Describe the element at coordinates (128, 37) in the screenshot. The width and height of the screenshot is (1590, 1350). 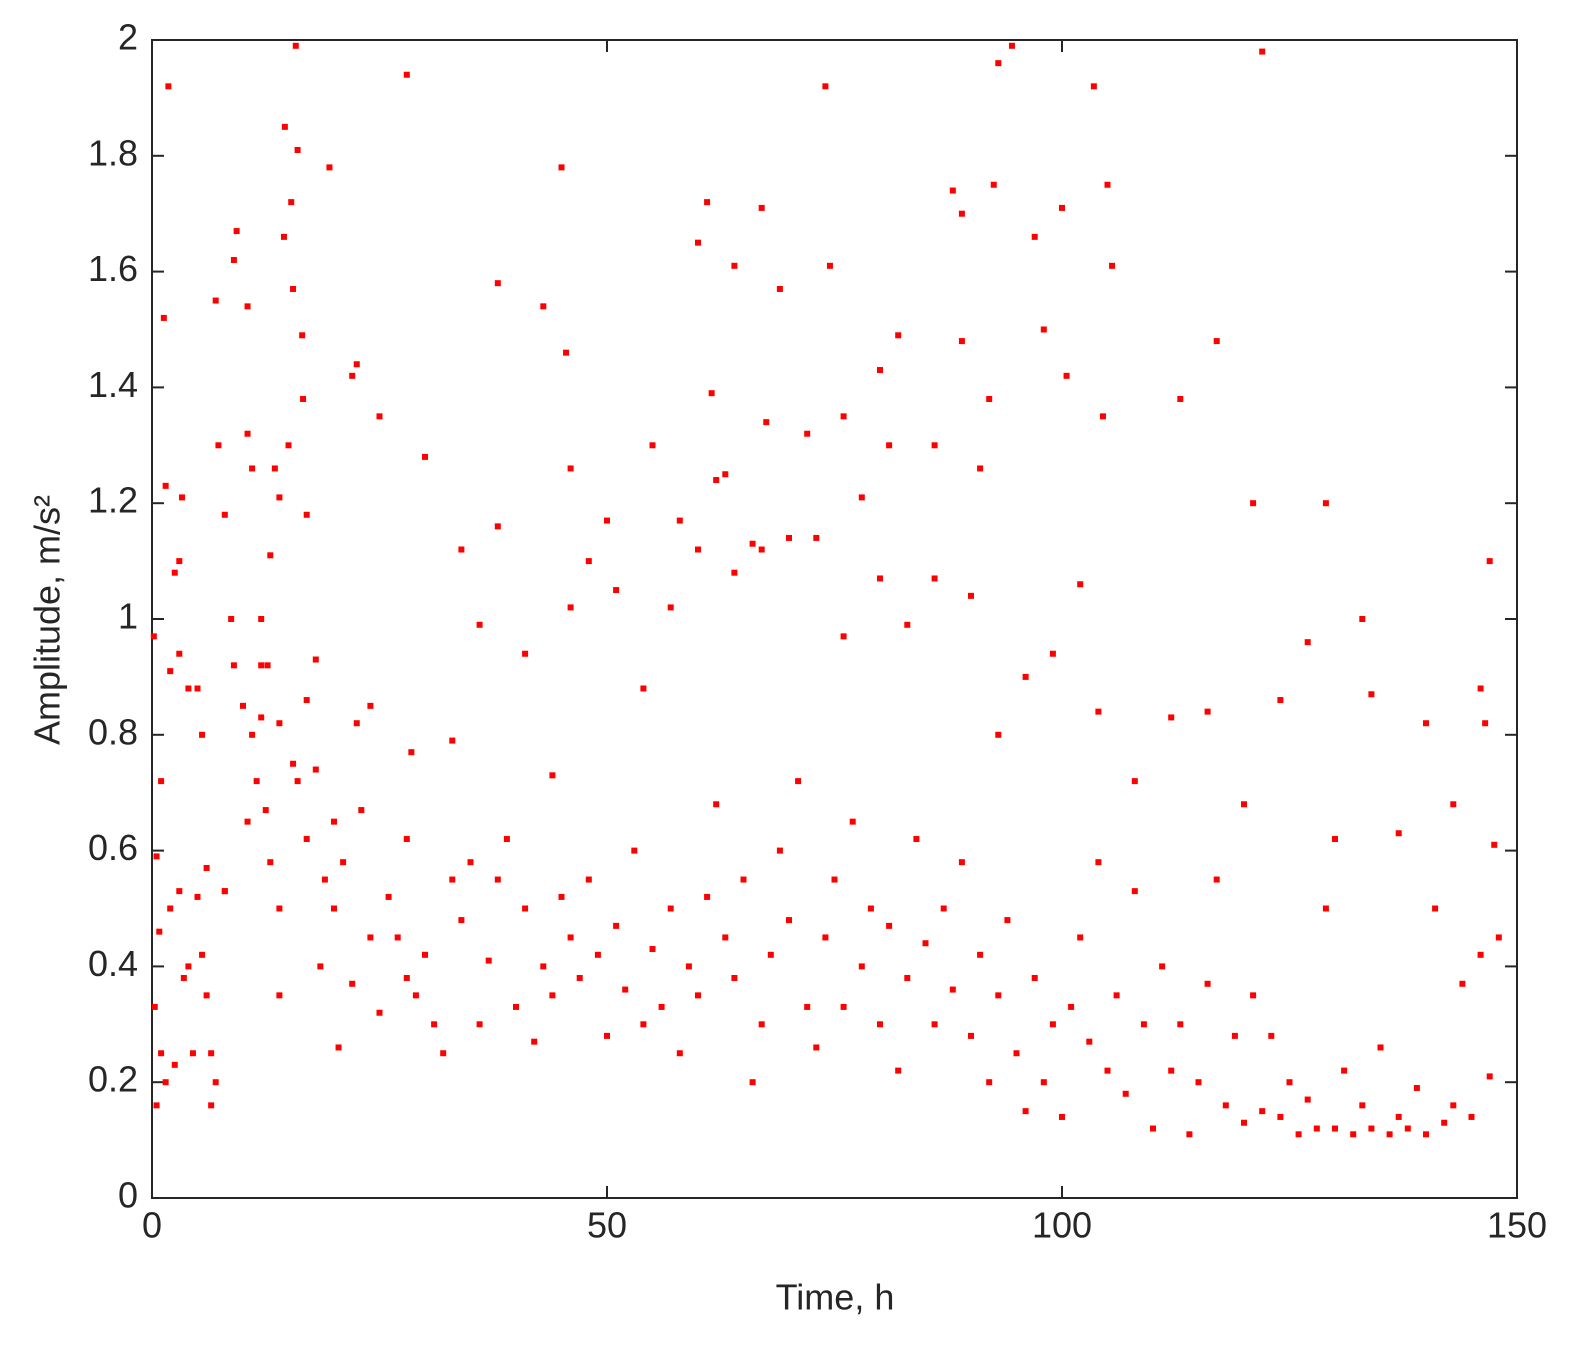
I see `y-tick-label: 2` at that location.